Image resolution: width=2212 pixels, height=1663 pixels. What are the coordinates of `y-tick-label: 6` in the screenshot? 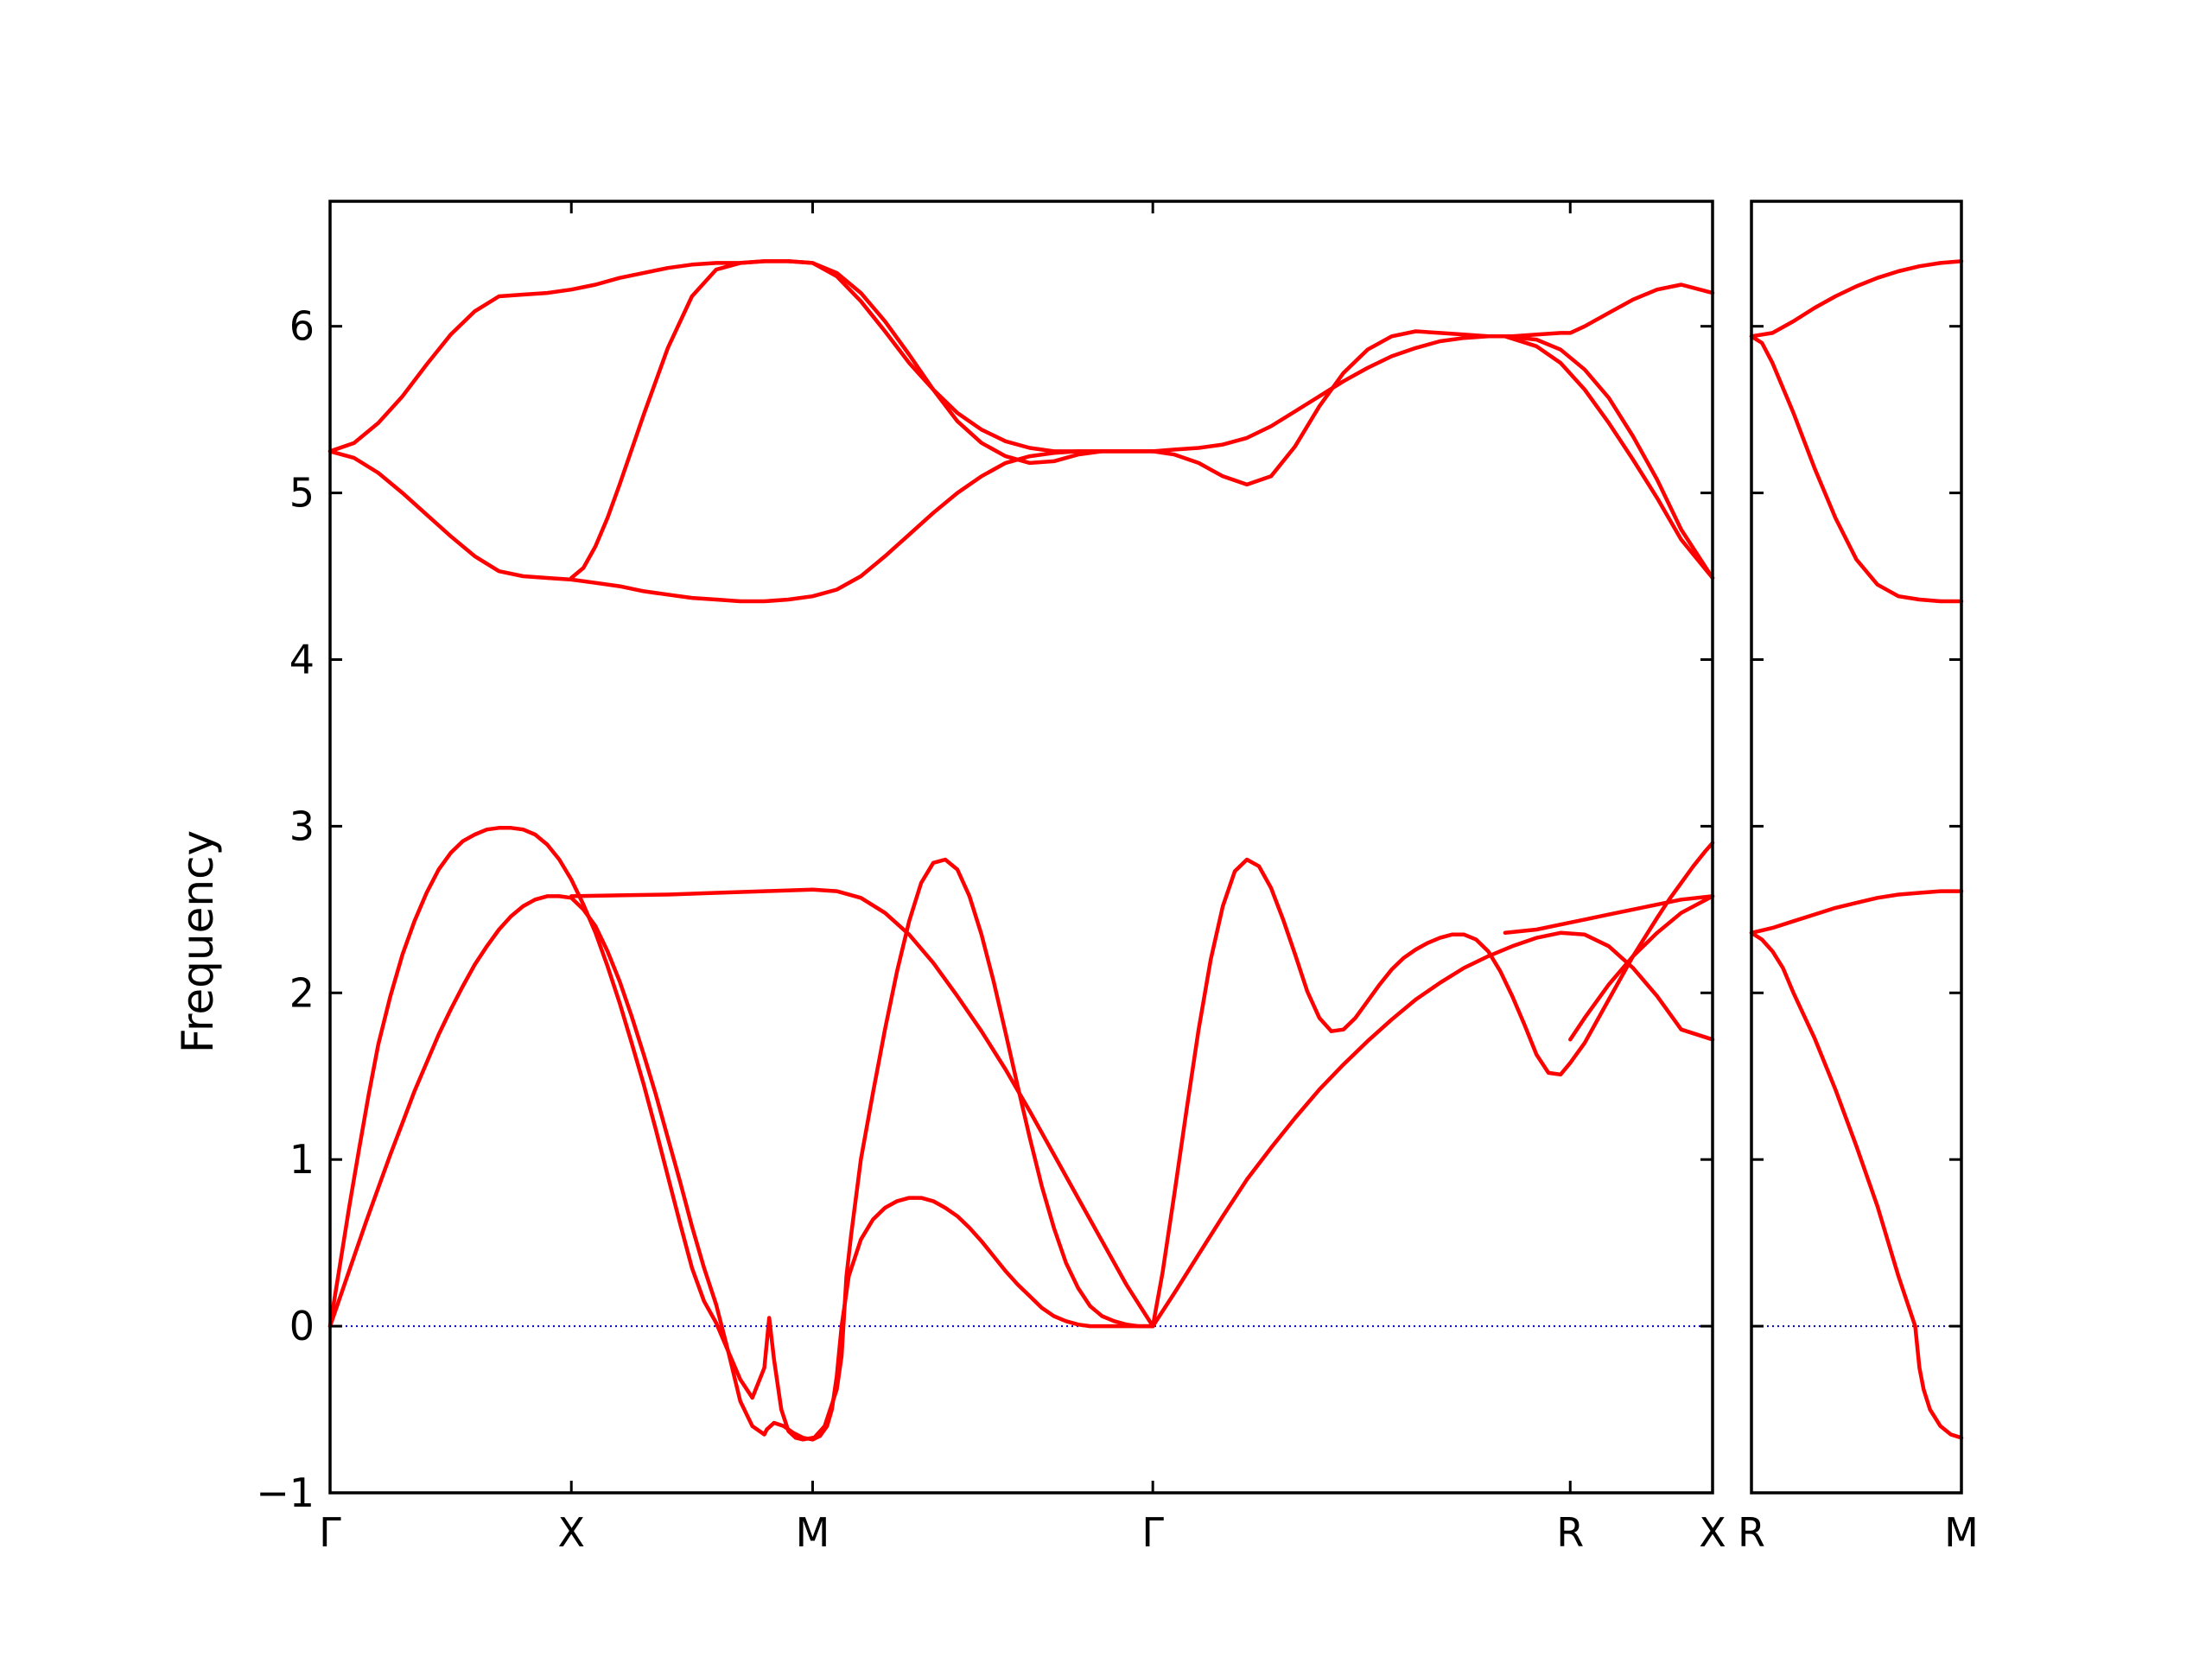 It's located at (302, 327).